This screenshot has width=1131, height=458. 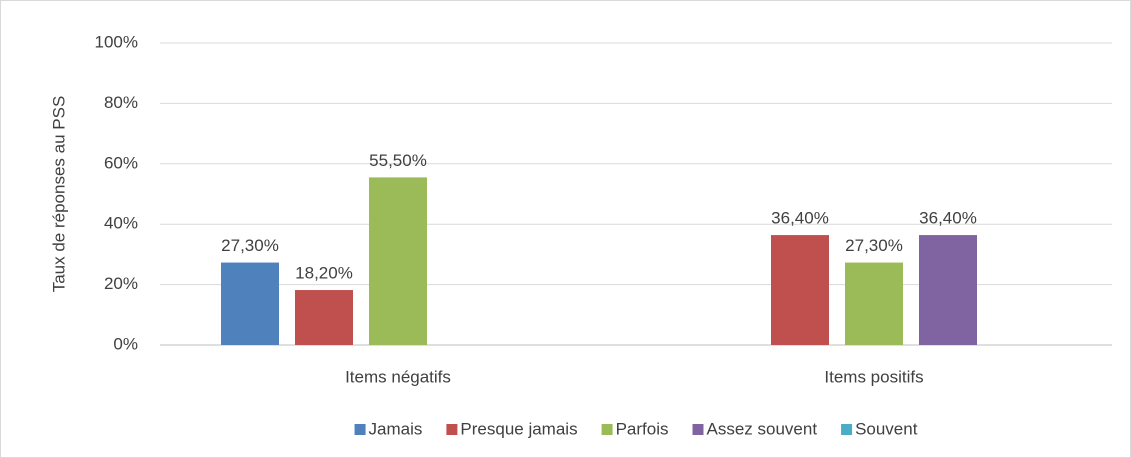 I want to click on y-tick-label: 0%, so click(x=125, y=343).